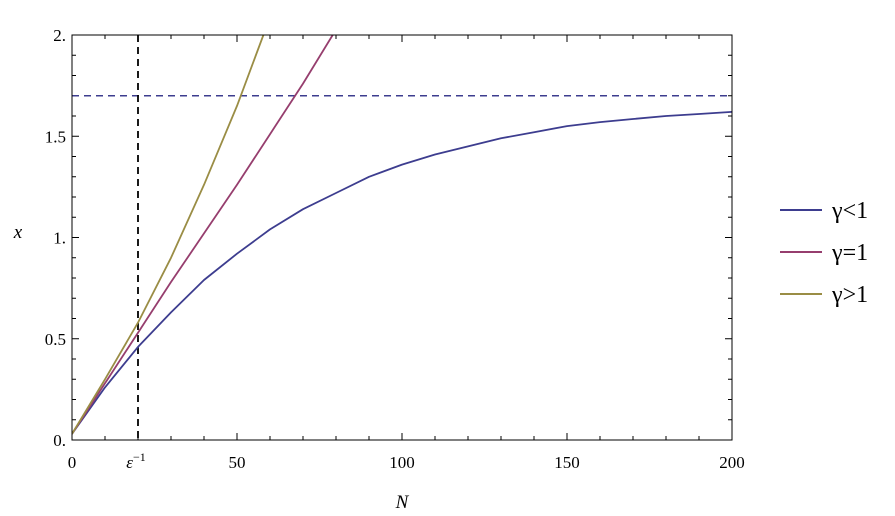 The image size is (895, 516). I want to click on x-tick-label: 150, so click(567, 462).